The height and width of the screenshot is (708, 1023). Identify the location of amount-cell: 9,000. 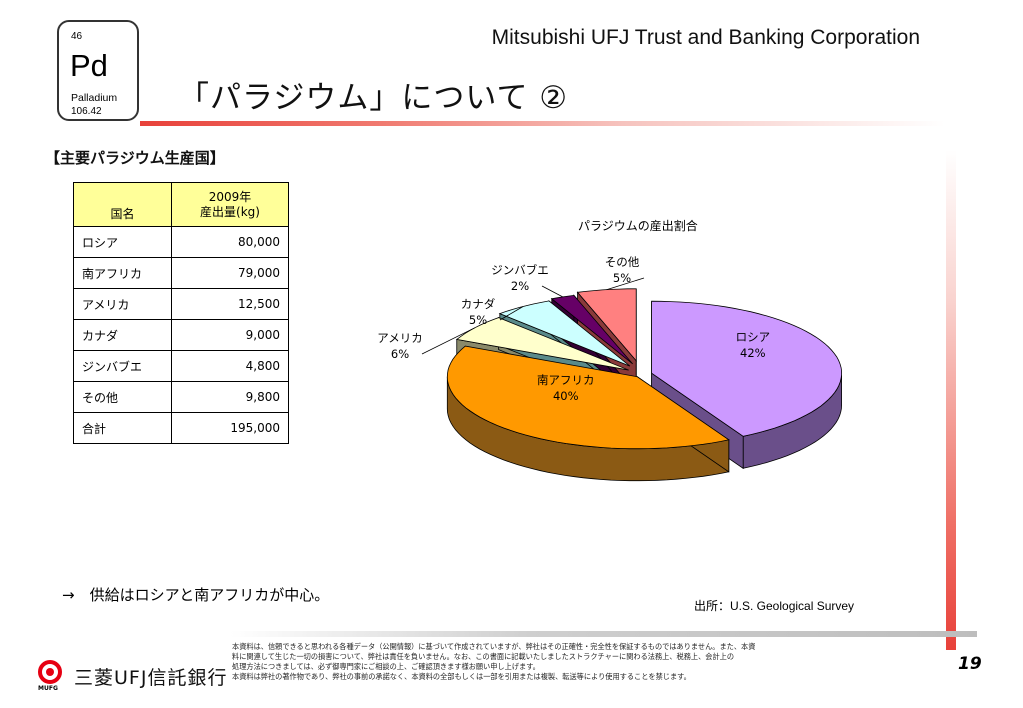
(230, 335).